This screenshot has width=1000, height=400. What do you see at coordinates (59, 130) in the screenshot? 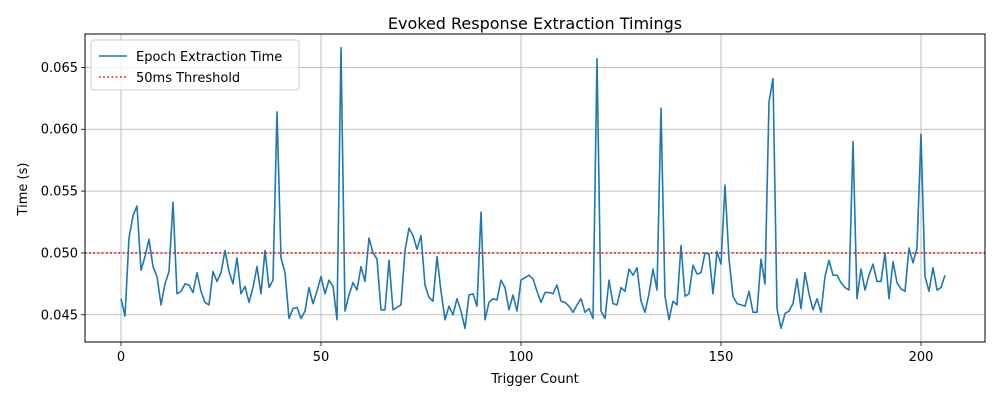
I see `y-tick-label: 0.060` at bounding box center [59, 130].